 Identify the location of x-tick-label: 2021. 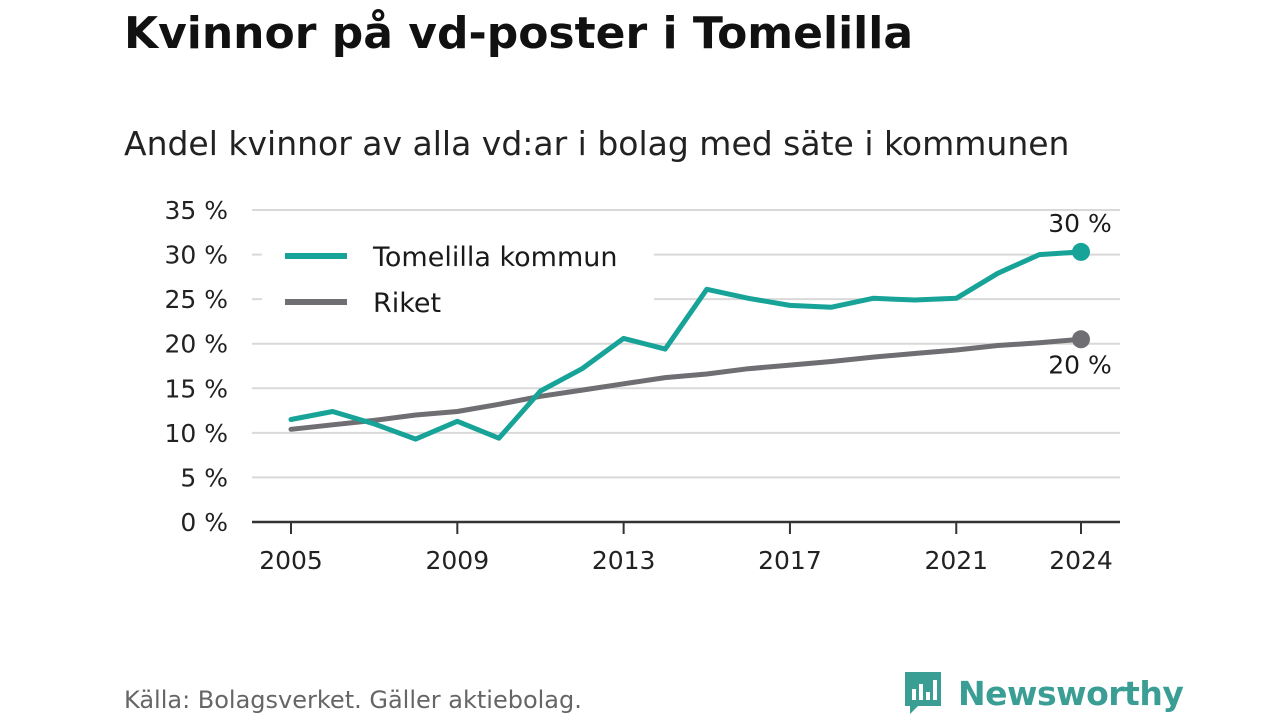
(956, 560).